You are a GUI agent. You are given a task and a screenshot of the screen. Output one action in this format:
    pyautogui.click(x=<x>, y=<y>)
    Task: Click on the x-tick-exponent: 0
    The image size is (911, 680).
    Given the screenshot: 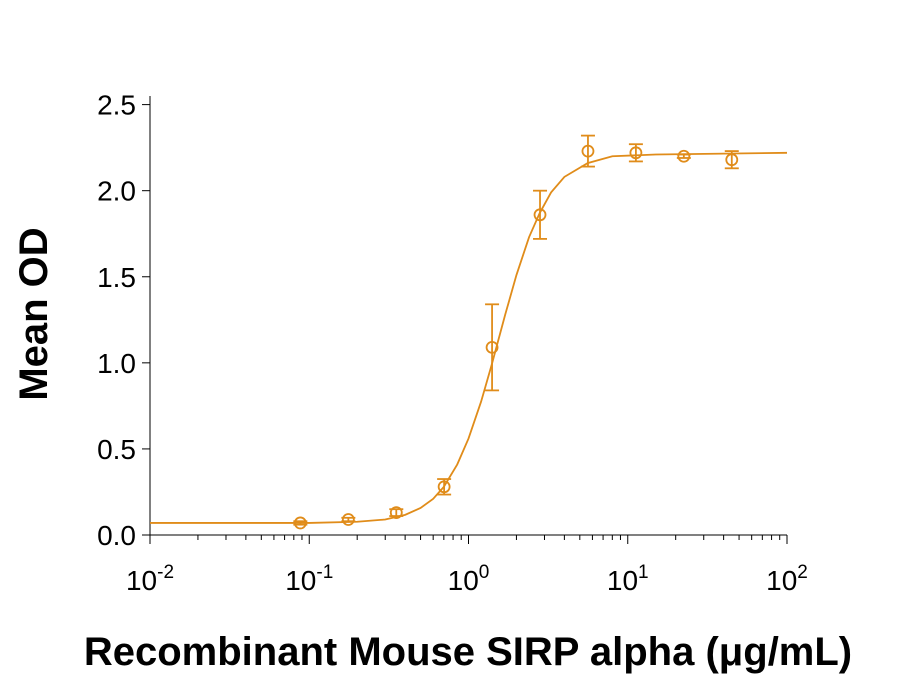 What is the action you would take?
    pyautogui.click(x=484, y=572)
    